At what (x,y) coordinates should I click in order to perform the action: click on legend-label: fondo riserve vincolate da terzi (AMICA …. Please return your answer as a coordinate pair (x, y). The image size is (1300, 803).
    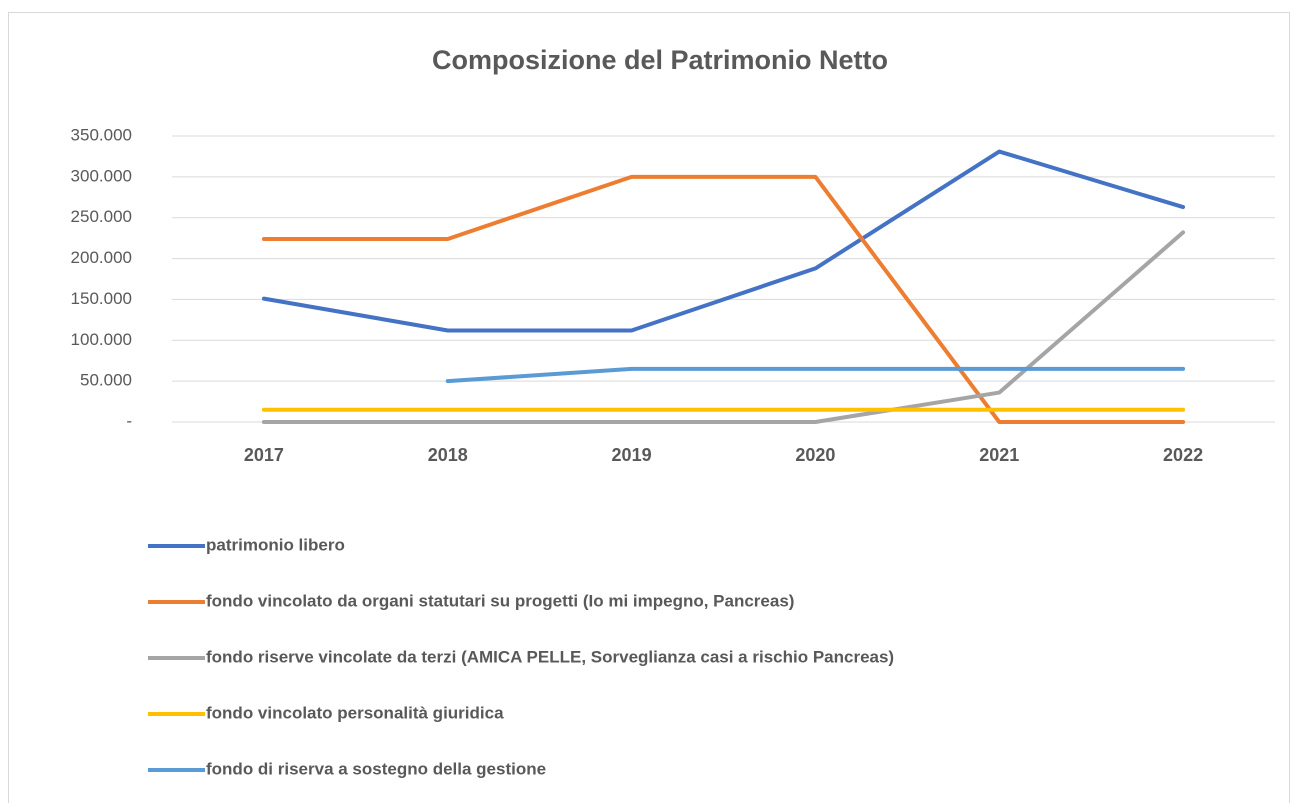
    Looking at the image, I should click on (550, 656).